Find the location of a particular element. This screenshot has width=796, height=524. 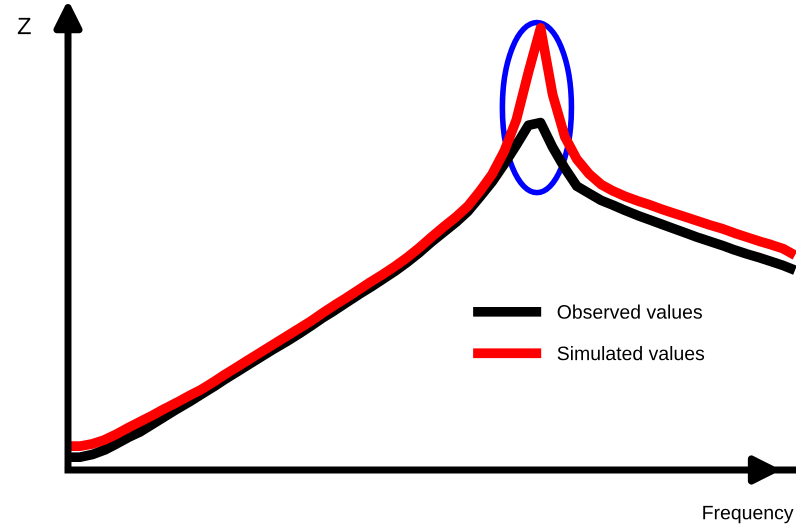

legend-label: Simulated values is located at coordinates (631, 353).